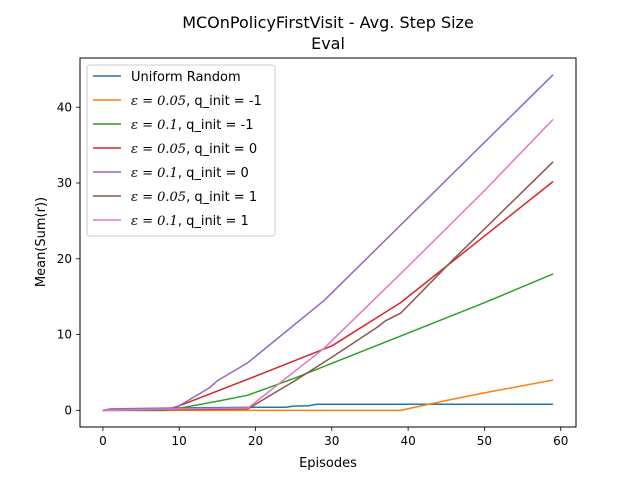  I want to click on legend-entry-0: Uniform Random, so click(186, 77).